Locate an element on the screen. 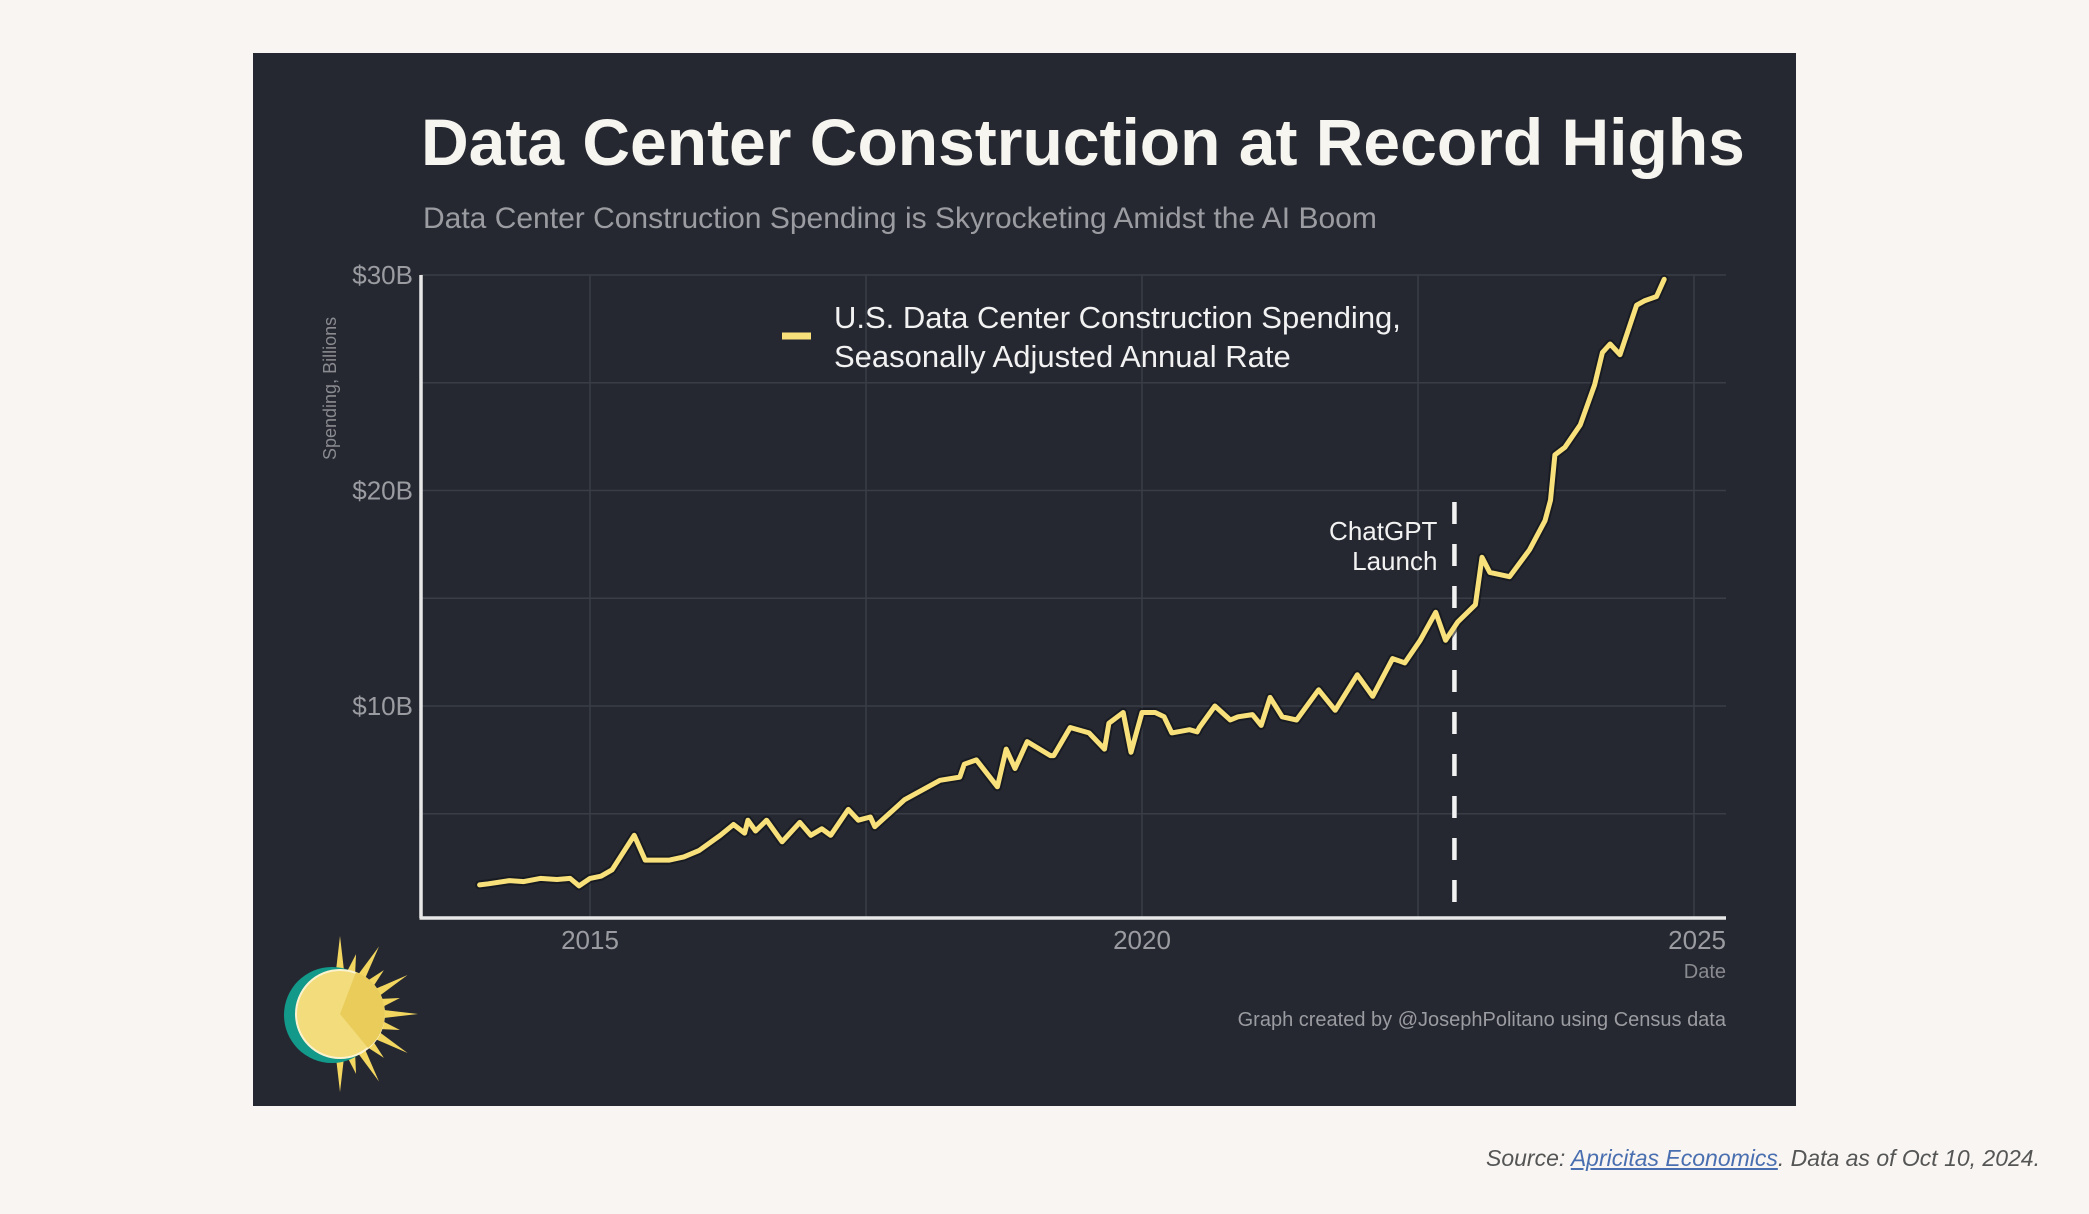 This screenshot has width=2089, height=1214. x-tick-label: 2025 is located at coordinates (1697, 940).